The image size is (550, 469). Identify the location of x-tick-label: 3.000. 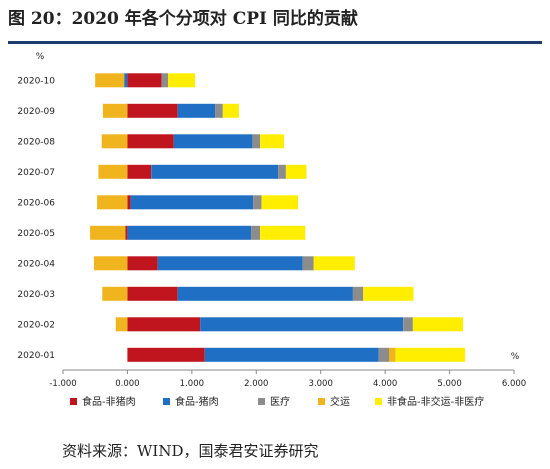
(321, 384).